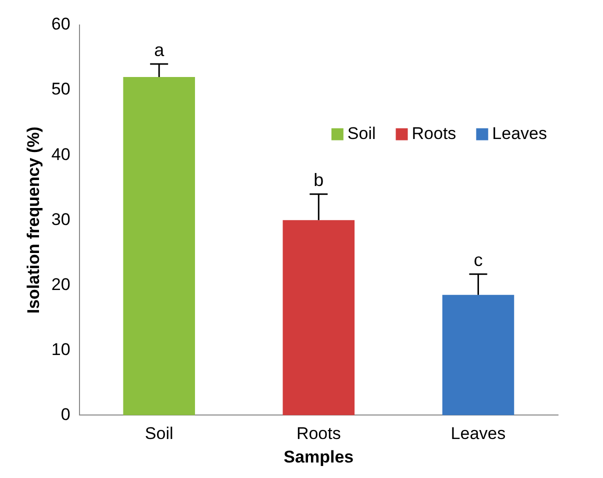  Describe the element at coordinates (361, 133) in the screenshot. I see `legend-label: Soil` at that location.